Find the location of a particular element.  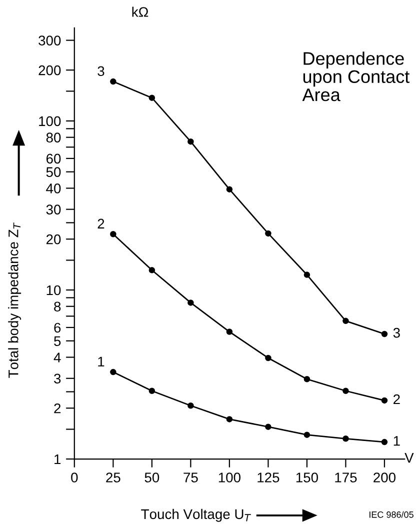

y-tick-label: 30 is located at coordinates (53, 209).